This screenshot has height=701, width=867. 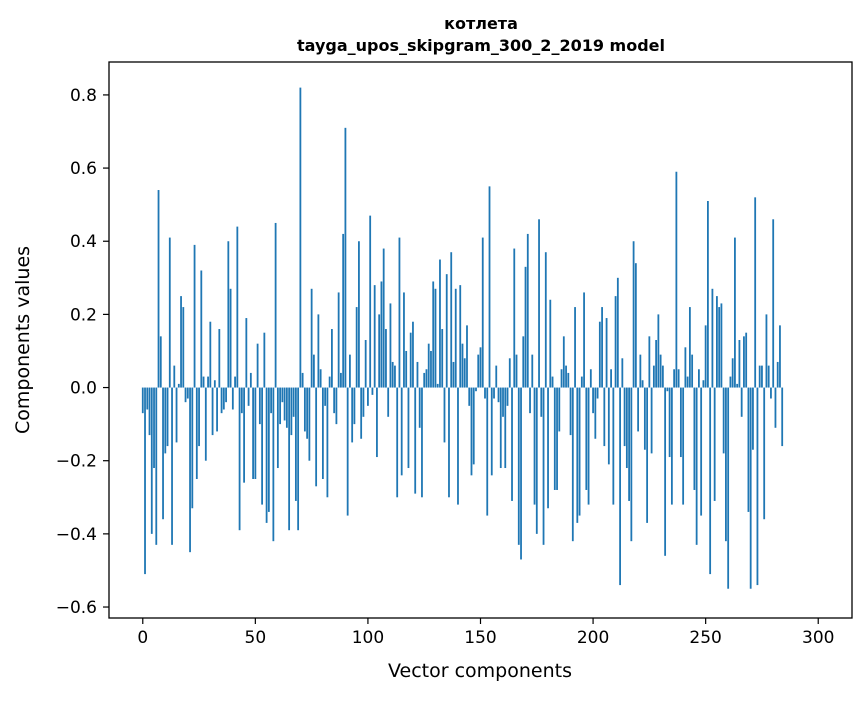 I want to click on x-axis-ticks: 0 50 100 150 200 250 300, so click(x=485, y=633).